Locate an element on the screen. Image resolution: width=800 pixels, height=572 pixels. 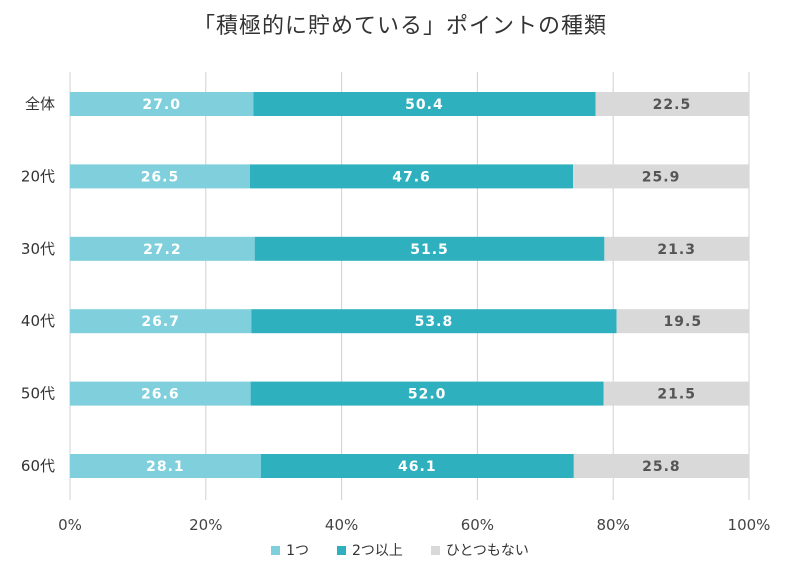
data-label: 22.5 is located at coordinates (672, 105).